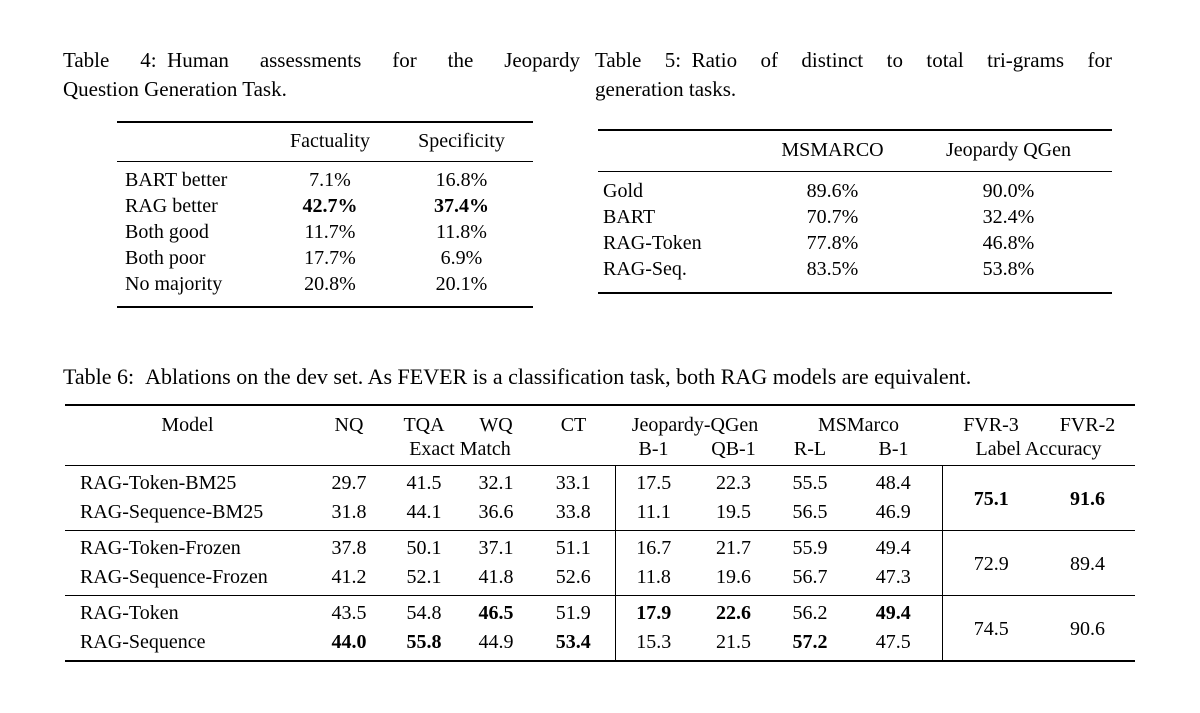 This screenshot has height=713, width=1200. I want to click on table4-header-row: Factuality Specificity, so click(325, 142).